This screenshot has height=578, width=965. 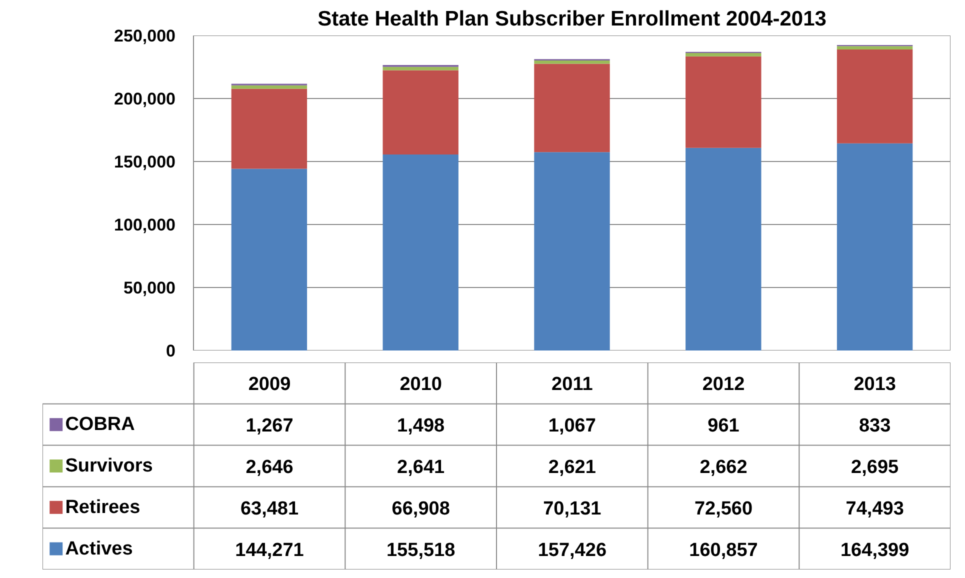 What do you see at coordinates (875, 385) in the screenshot?
I see `x-tick-label: 2013` at bounding box center [875, 385].